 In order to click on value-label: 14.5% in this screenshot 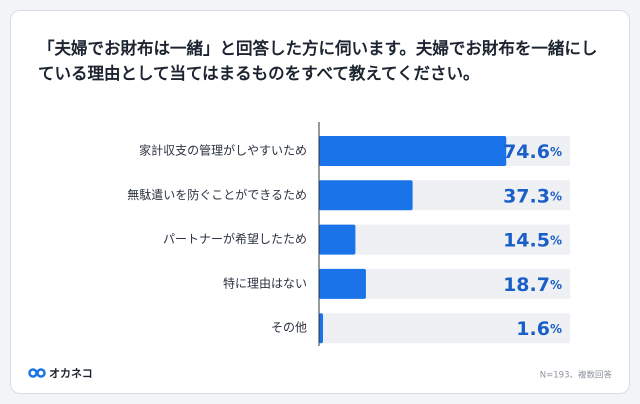, I will do `click(532, 240)`.